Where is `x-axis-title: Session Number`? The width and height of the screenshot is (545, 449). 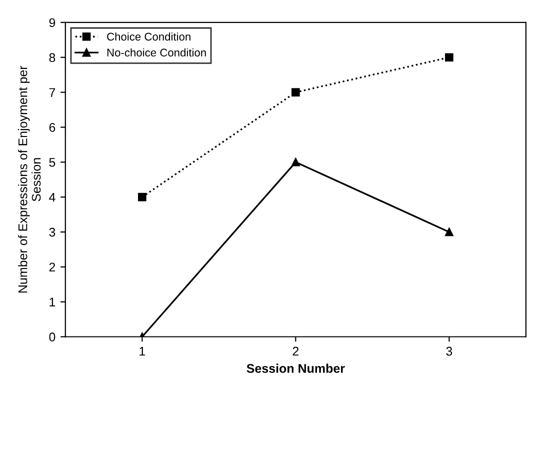
x-axis-title: Session Number is located at coordinates (295, 368).